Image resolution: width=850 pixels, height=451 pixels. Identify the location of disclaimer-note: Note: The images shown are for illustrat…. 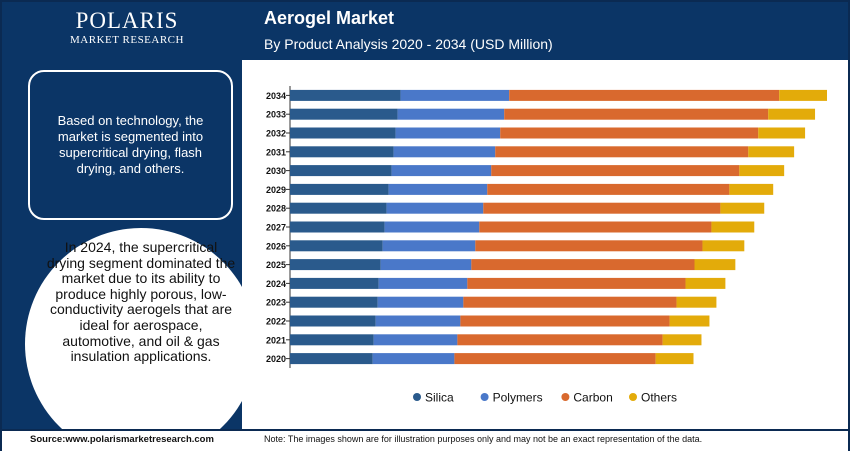
(483, 439).